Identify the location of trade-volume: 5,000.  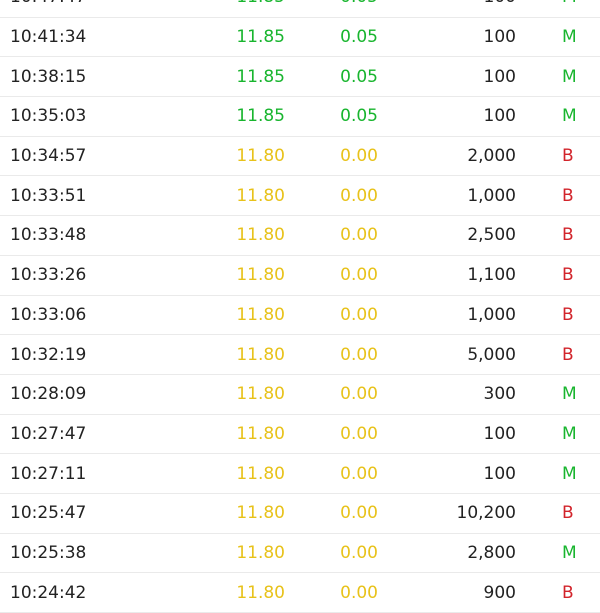
(491, 354).